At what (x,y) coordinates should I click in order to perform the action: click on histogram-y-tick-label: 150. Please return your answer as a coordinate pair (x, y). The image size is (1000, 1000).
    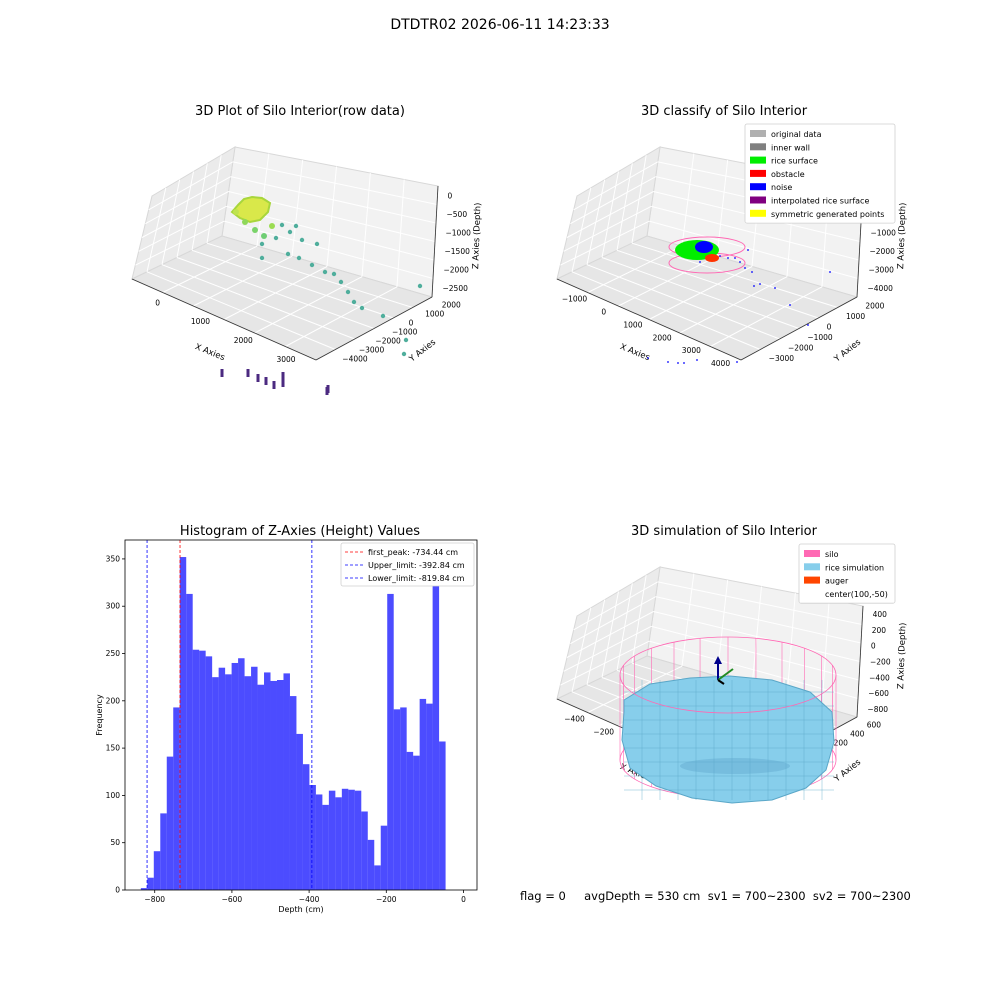
    Looking at the image, I should click on (113, 748).